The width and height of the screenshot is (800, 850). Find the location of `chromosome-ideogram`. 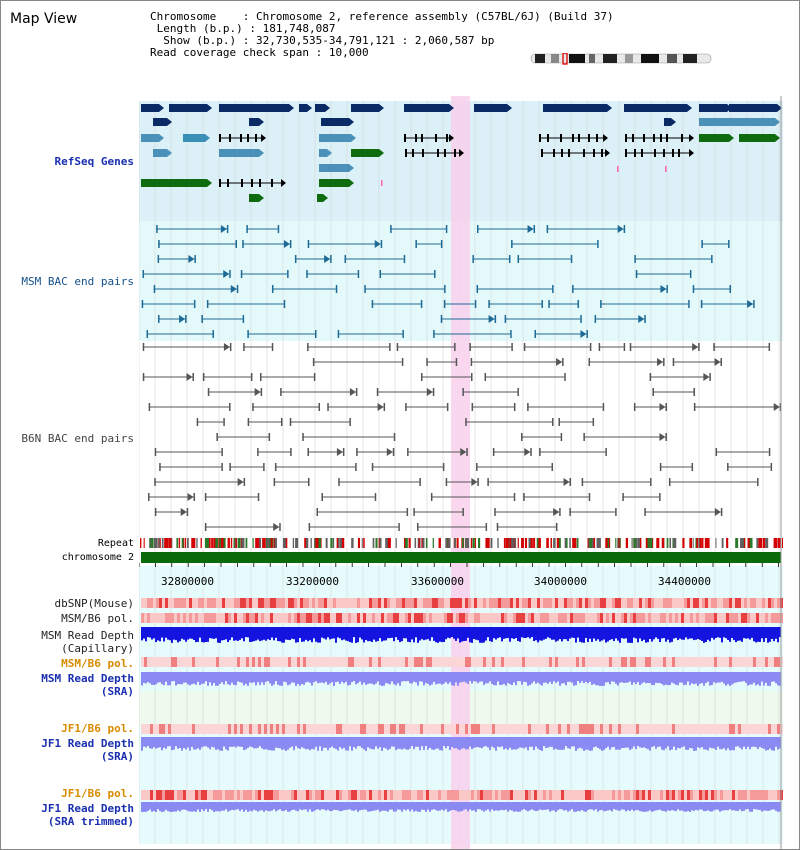

chromosome-ideogram is located at coordinates (622, 59).